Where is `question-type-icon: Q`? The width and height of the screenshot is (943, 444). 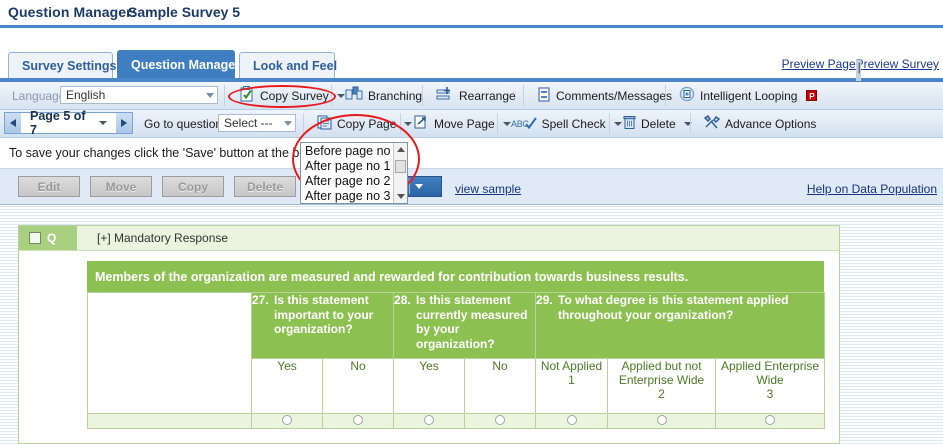
question-type-icon: Q is located at coordinates (52, 238).